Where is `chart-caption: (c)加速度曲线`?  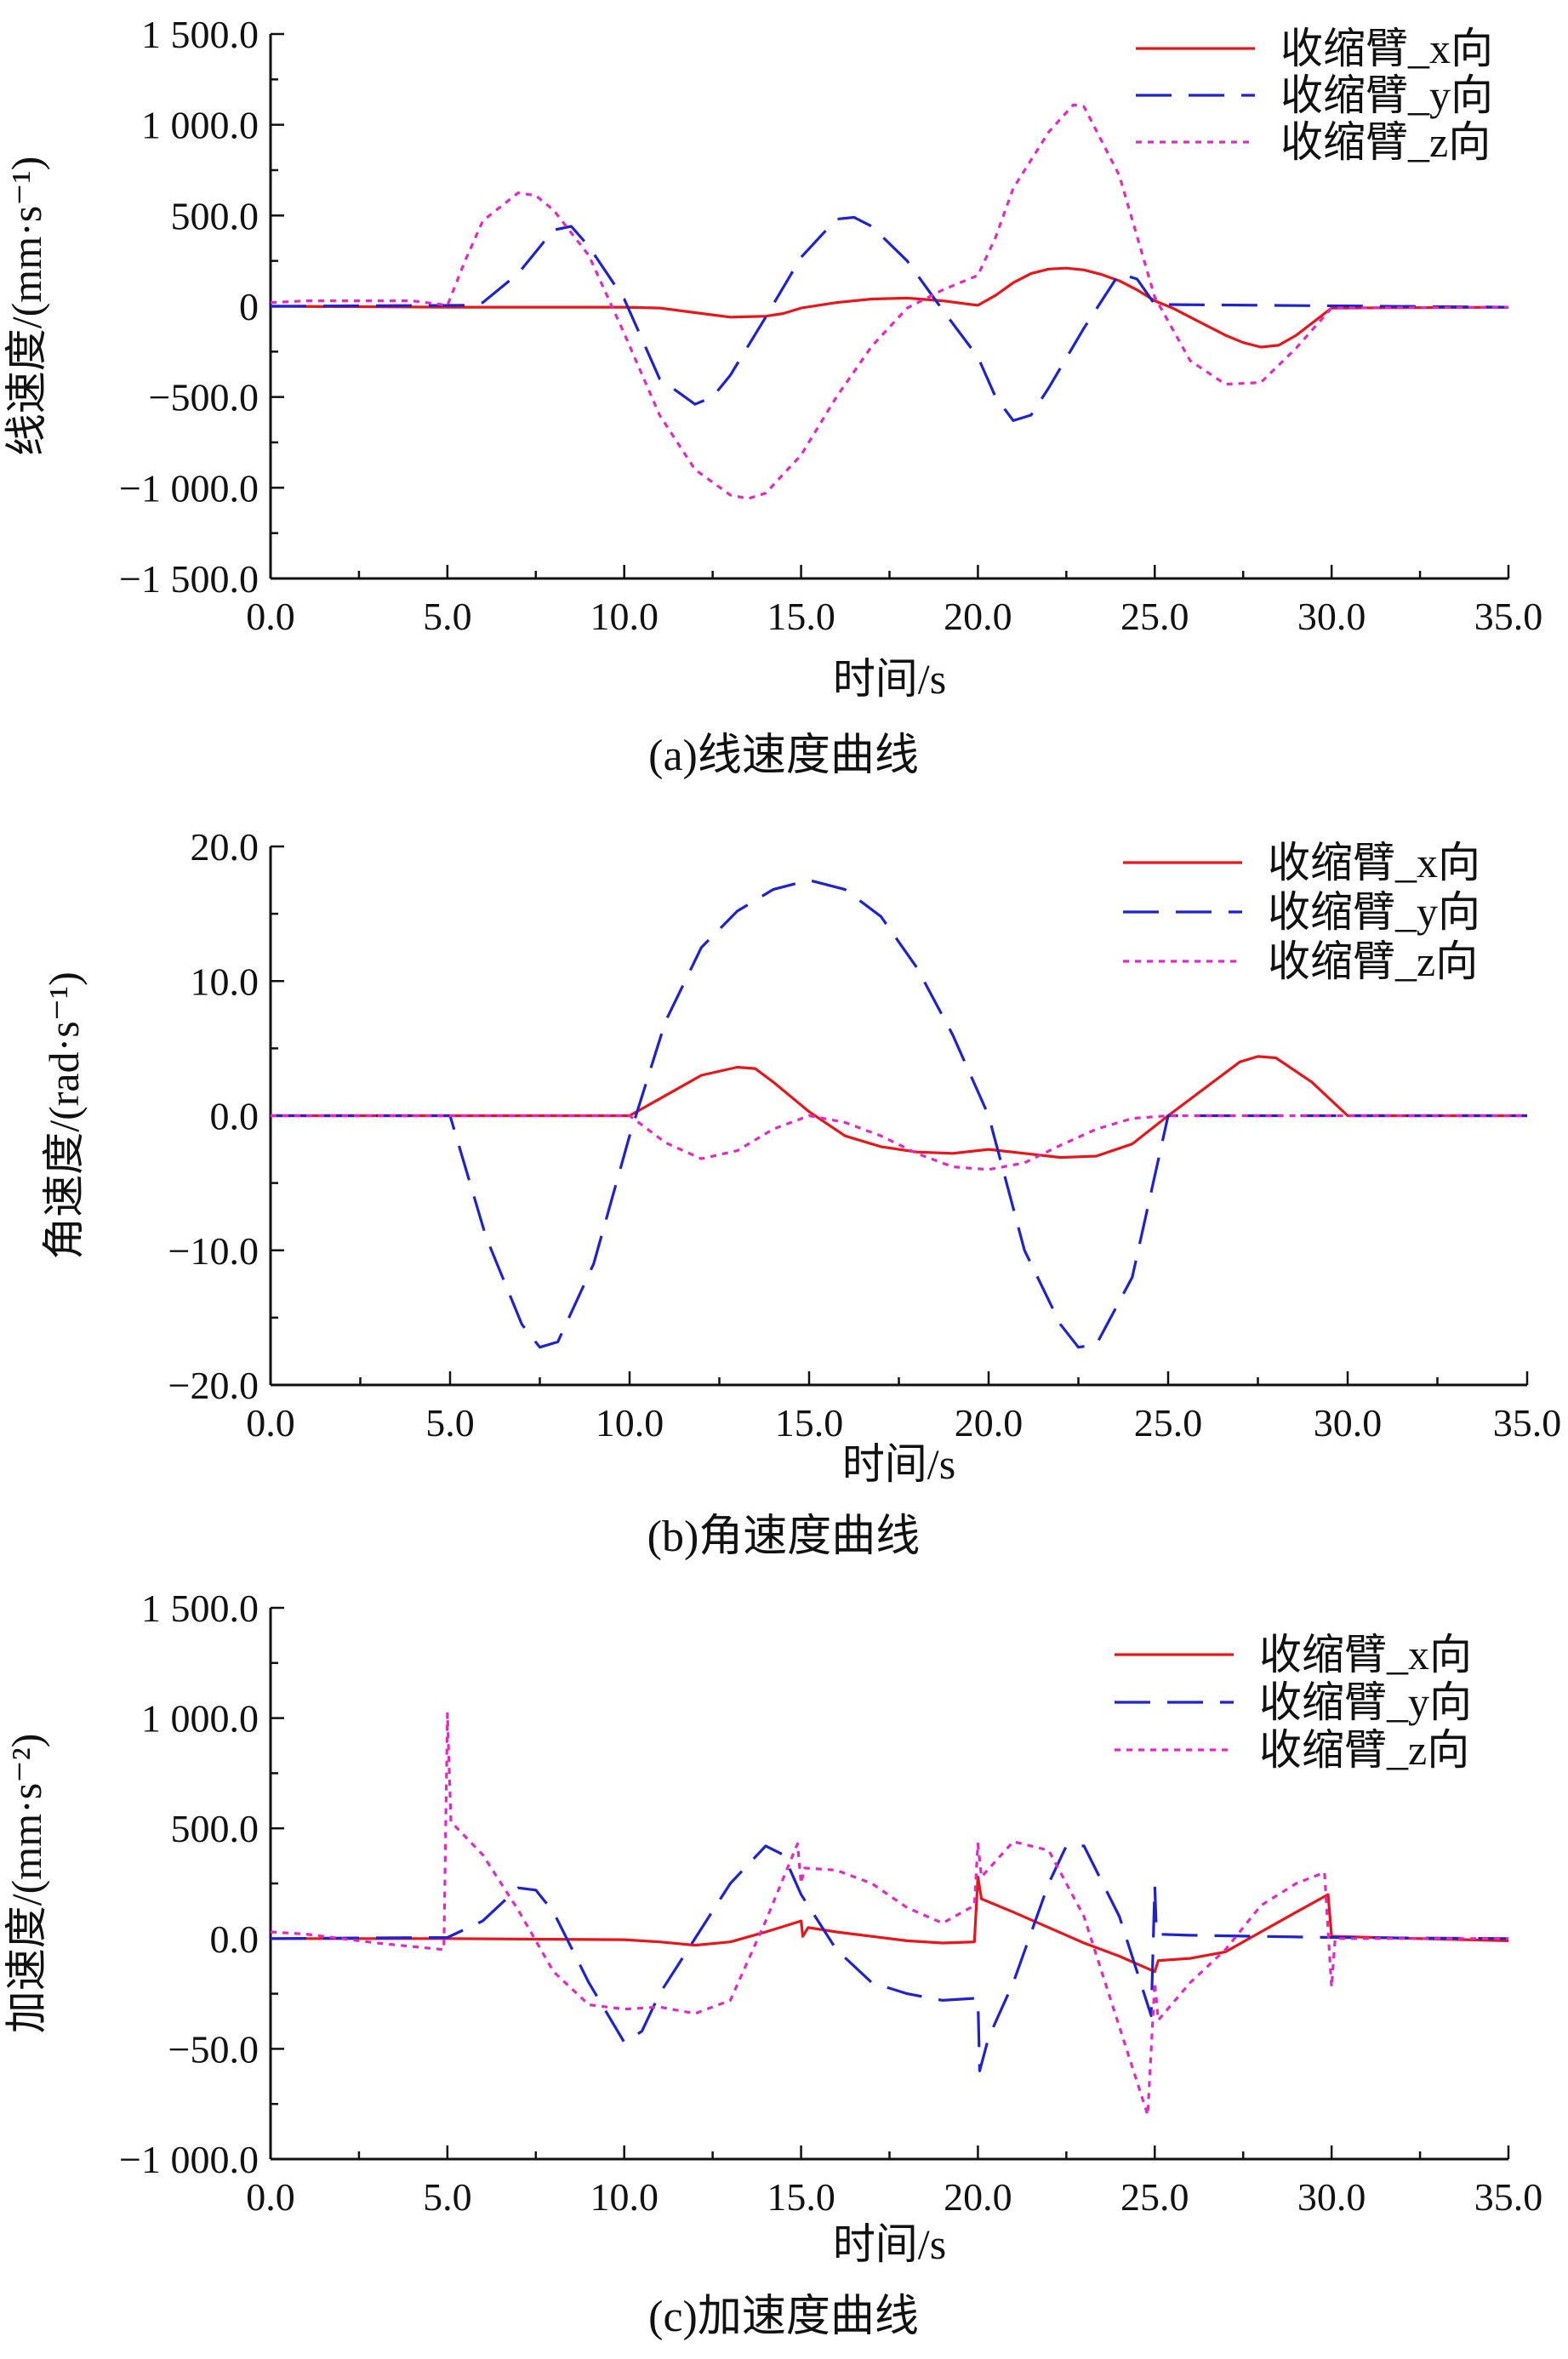 chart-caption: (c)加速度曲线 is located at coordinates (784, 2317).